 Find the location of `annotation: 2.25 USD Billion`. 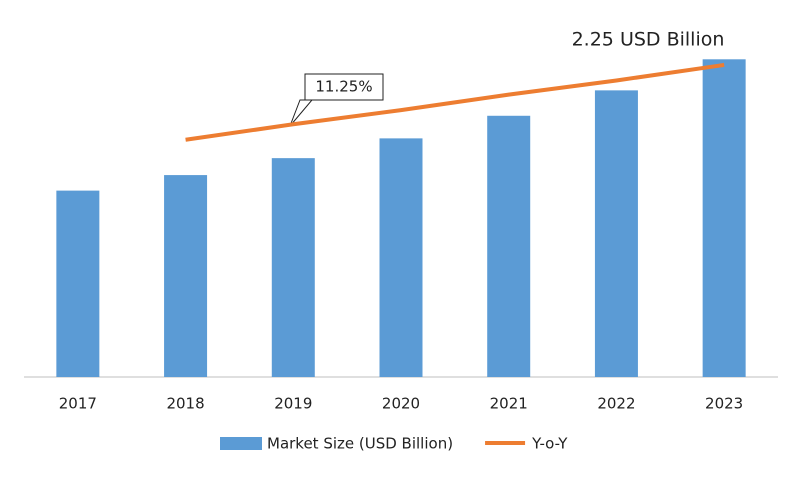

annotation: 2.25 USD Billion is located at coordinates (648, 40).